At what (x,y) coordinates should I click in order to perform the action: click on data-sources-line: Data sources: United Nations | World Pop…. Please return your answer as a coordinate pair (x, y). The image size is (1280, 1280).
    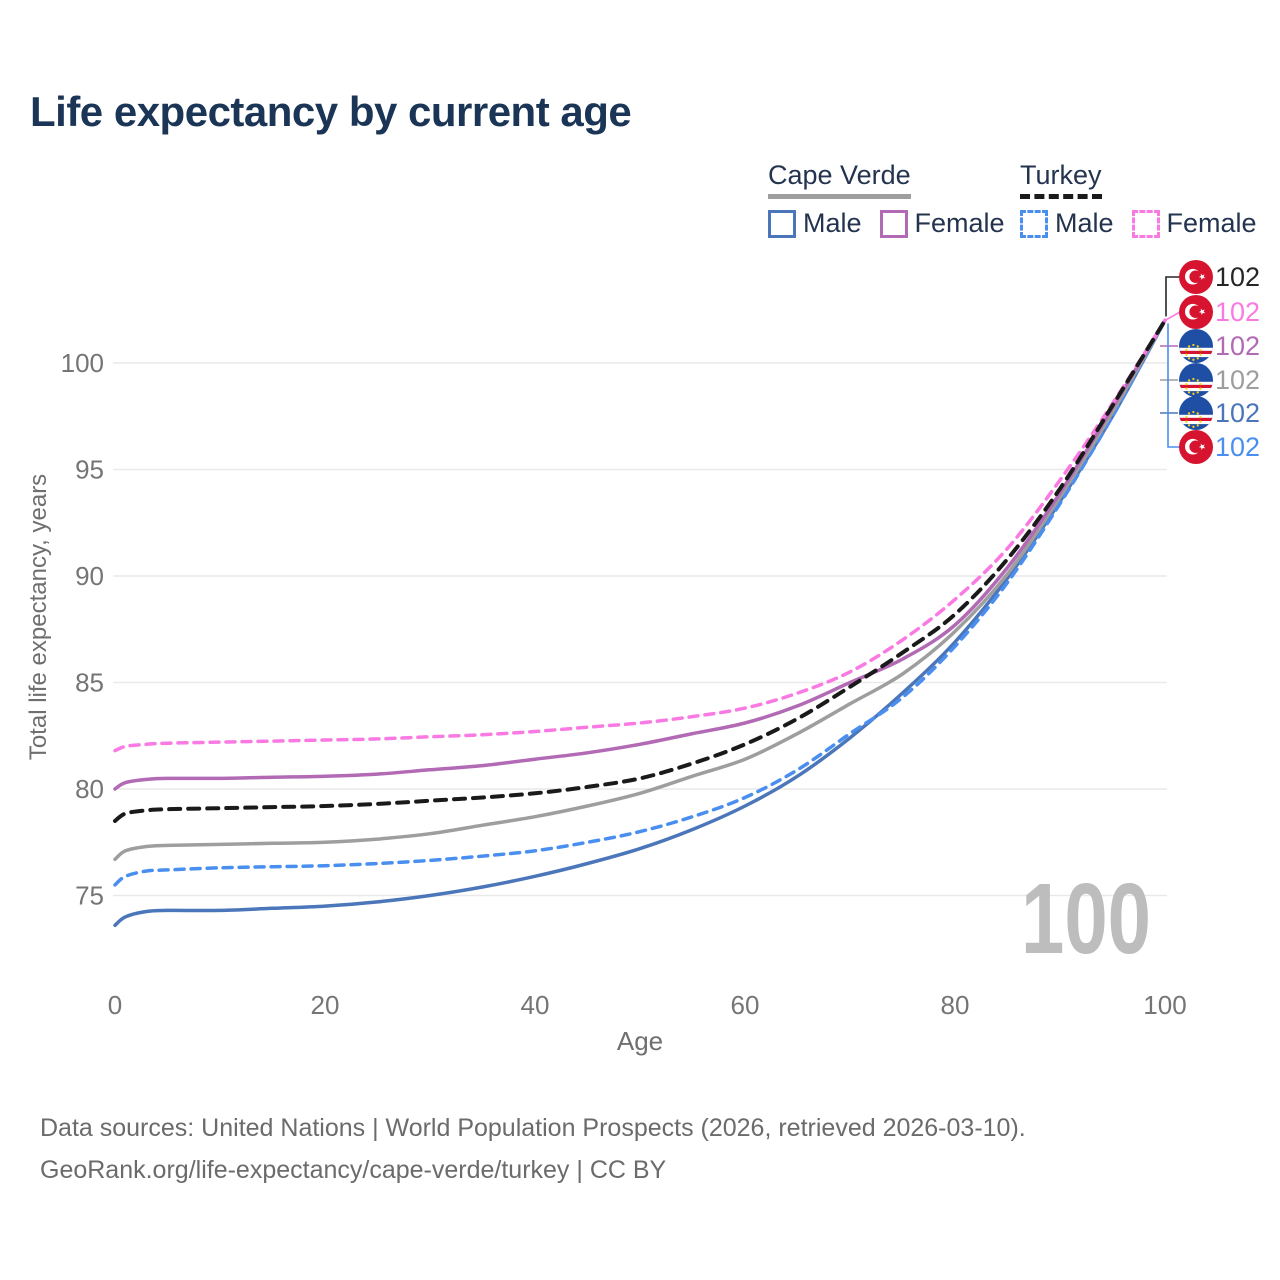
    Looking at the image, I should click on (533, 1128).